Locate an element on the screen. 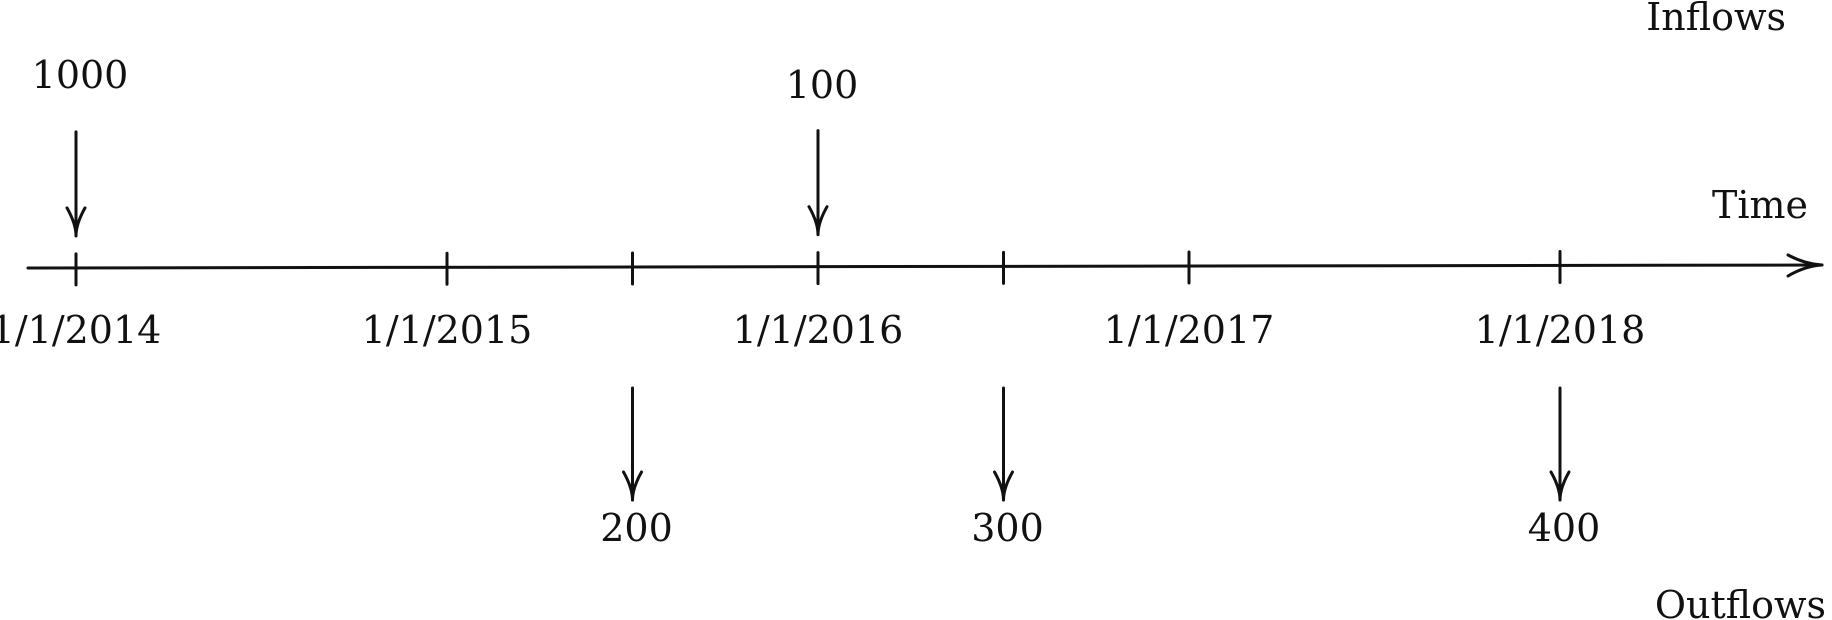  inflow-amount-label: 100 is located at coordinates (822, 85).